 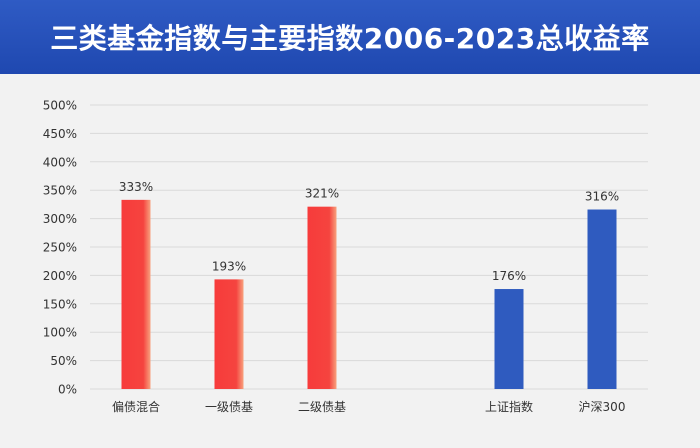 I want to click on y-tick-label: 100%, so click(x=60, y=333).